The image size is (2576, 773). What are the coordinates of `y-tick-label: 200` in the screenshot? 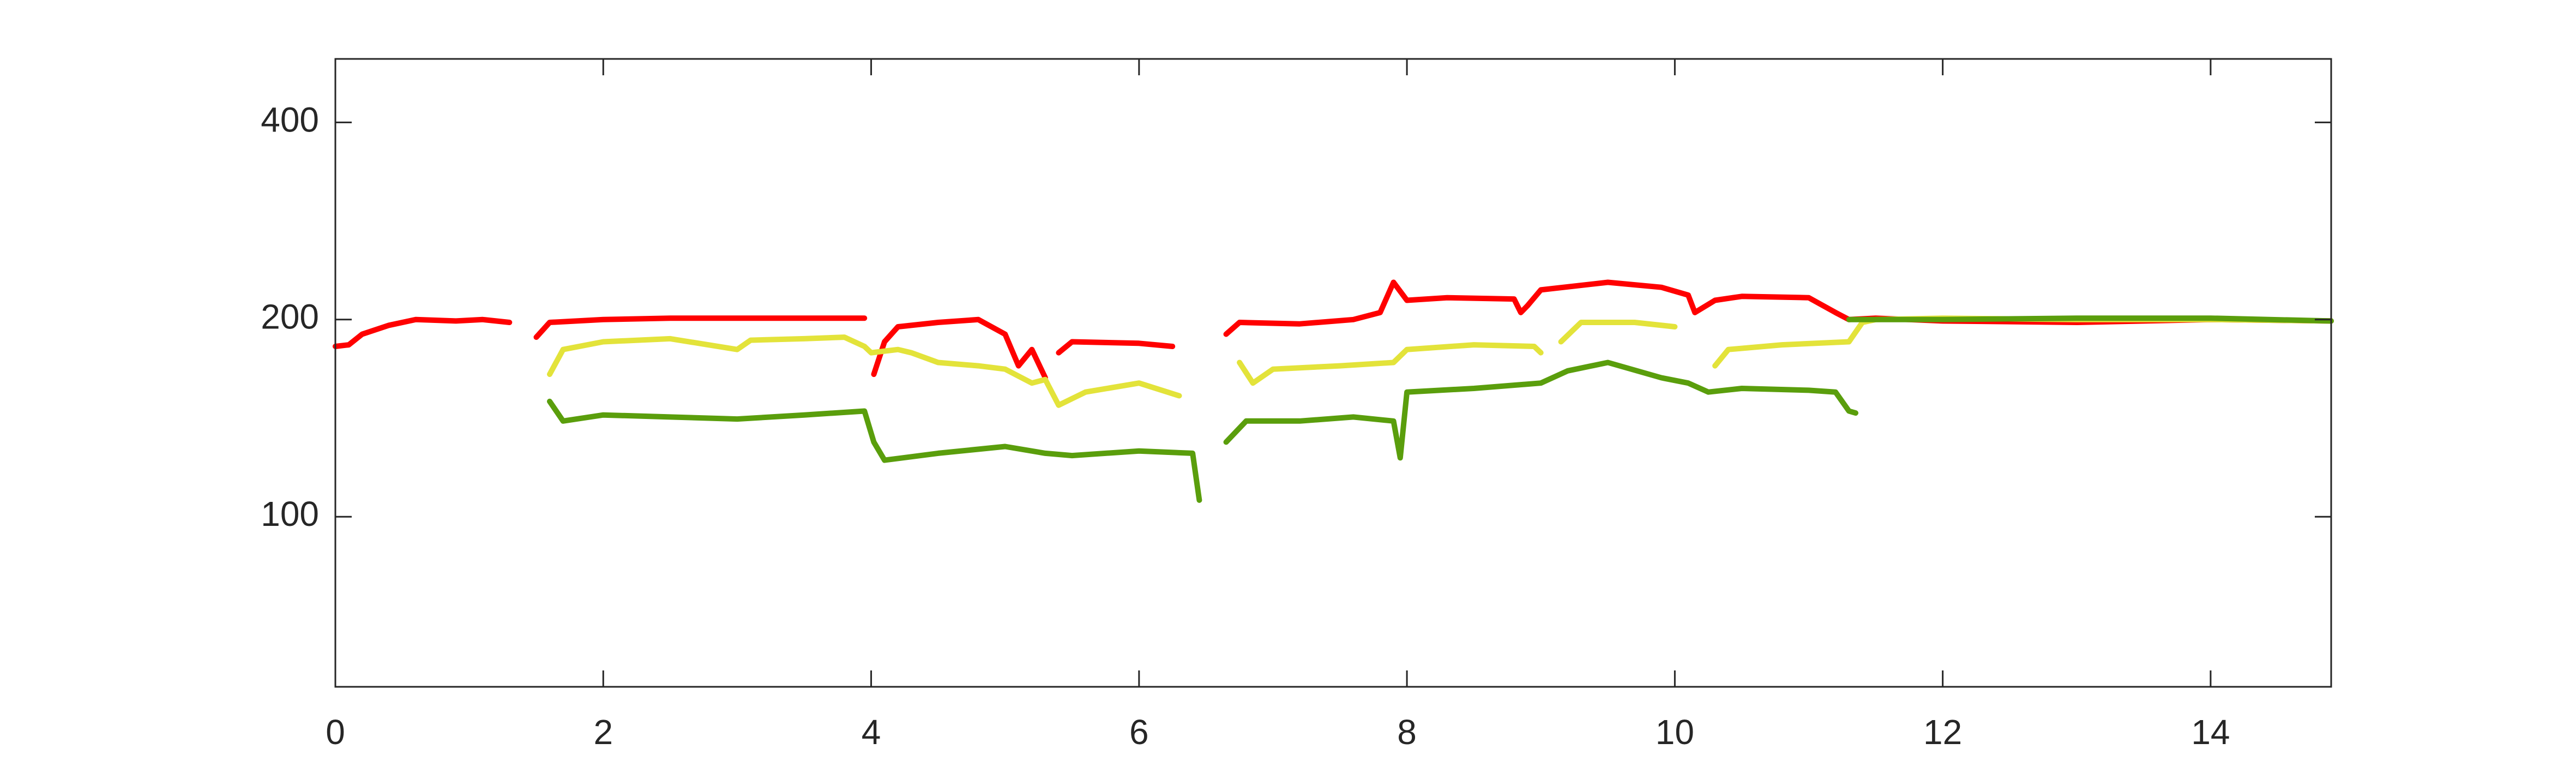 It's located at (290, 317).